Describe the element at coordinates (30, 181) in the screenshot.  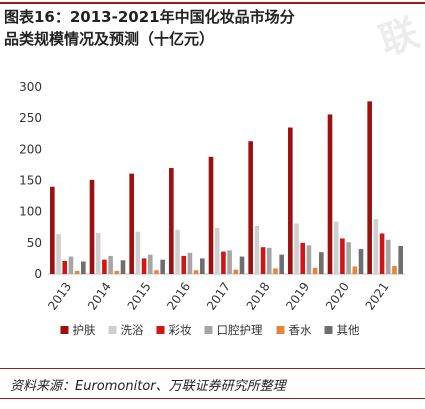
I see `y-tick-label-150: 150` at that location.